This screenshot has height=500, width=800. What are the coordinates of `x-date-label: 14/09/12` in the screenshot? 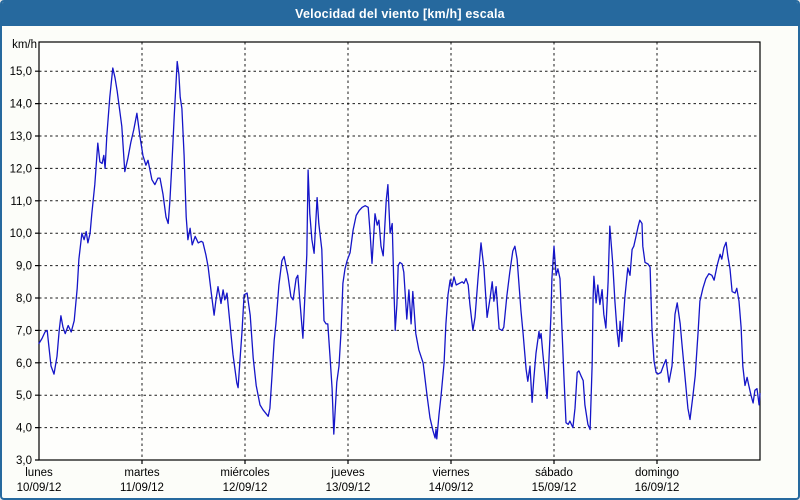 It's located at (451, 488).